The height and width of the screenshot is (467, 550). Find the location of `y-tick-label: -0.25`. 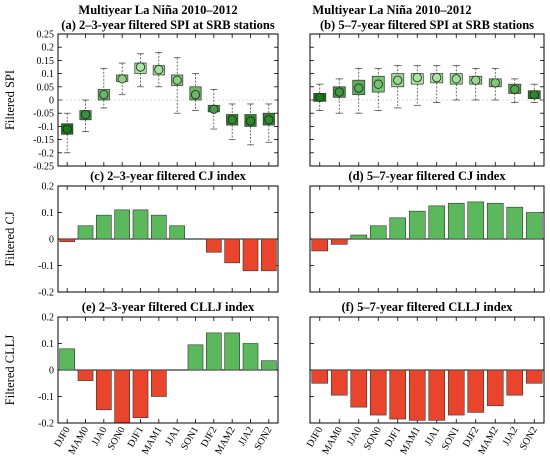

y-tick-label: -0.25 is located at coordinates (43, 167).